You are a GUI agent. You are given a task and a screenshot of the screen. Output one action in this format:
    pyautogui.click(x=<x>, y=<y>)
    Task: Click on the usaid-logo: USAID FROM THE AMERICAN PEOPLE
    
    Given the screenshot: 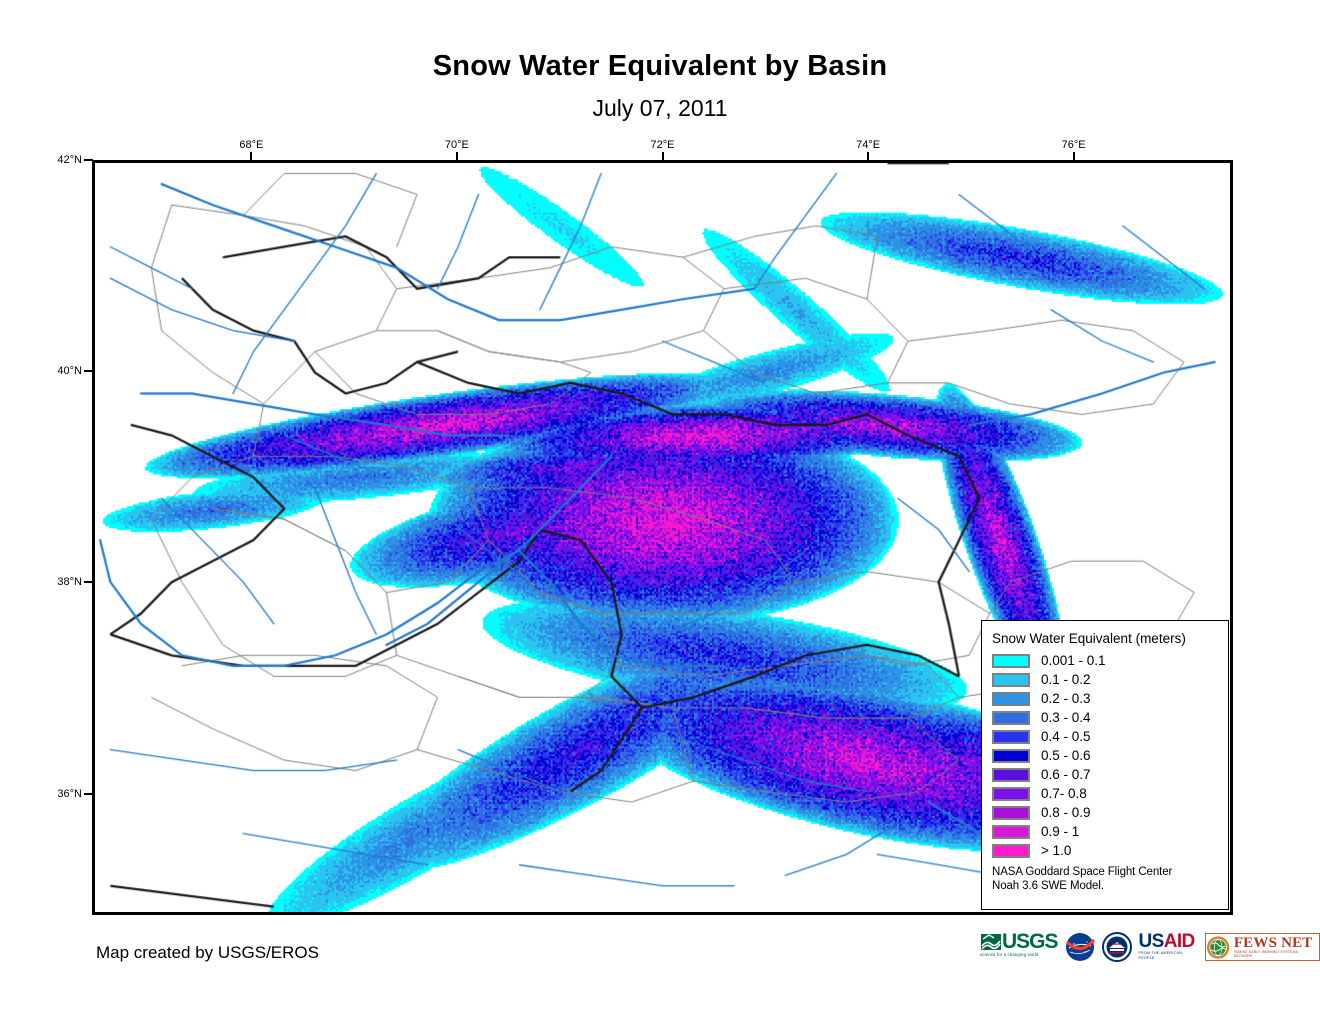 What is the action you would take?
    pyautogui.click(x=1168, y=947)
    